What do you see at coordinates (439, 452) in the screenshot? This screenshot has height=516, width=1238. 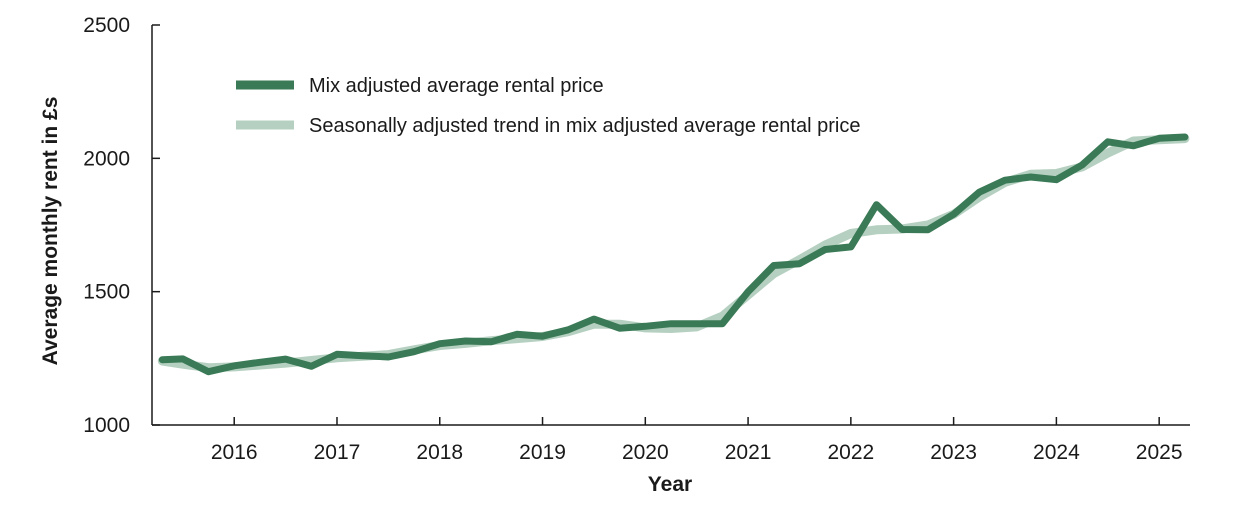 I see `x-tick-label: 2018` at bounding box center [439, 452].